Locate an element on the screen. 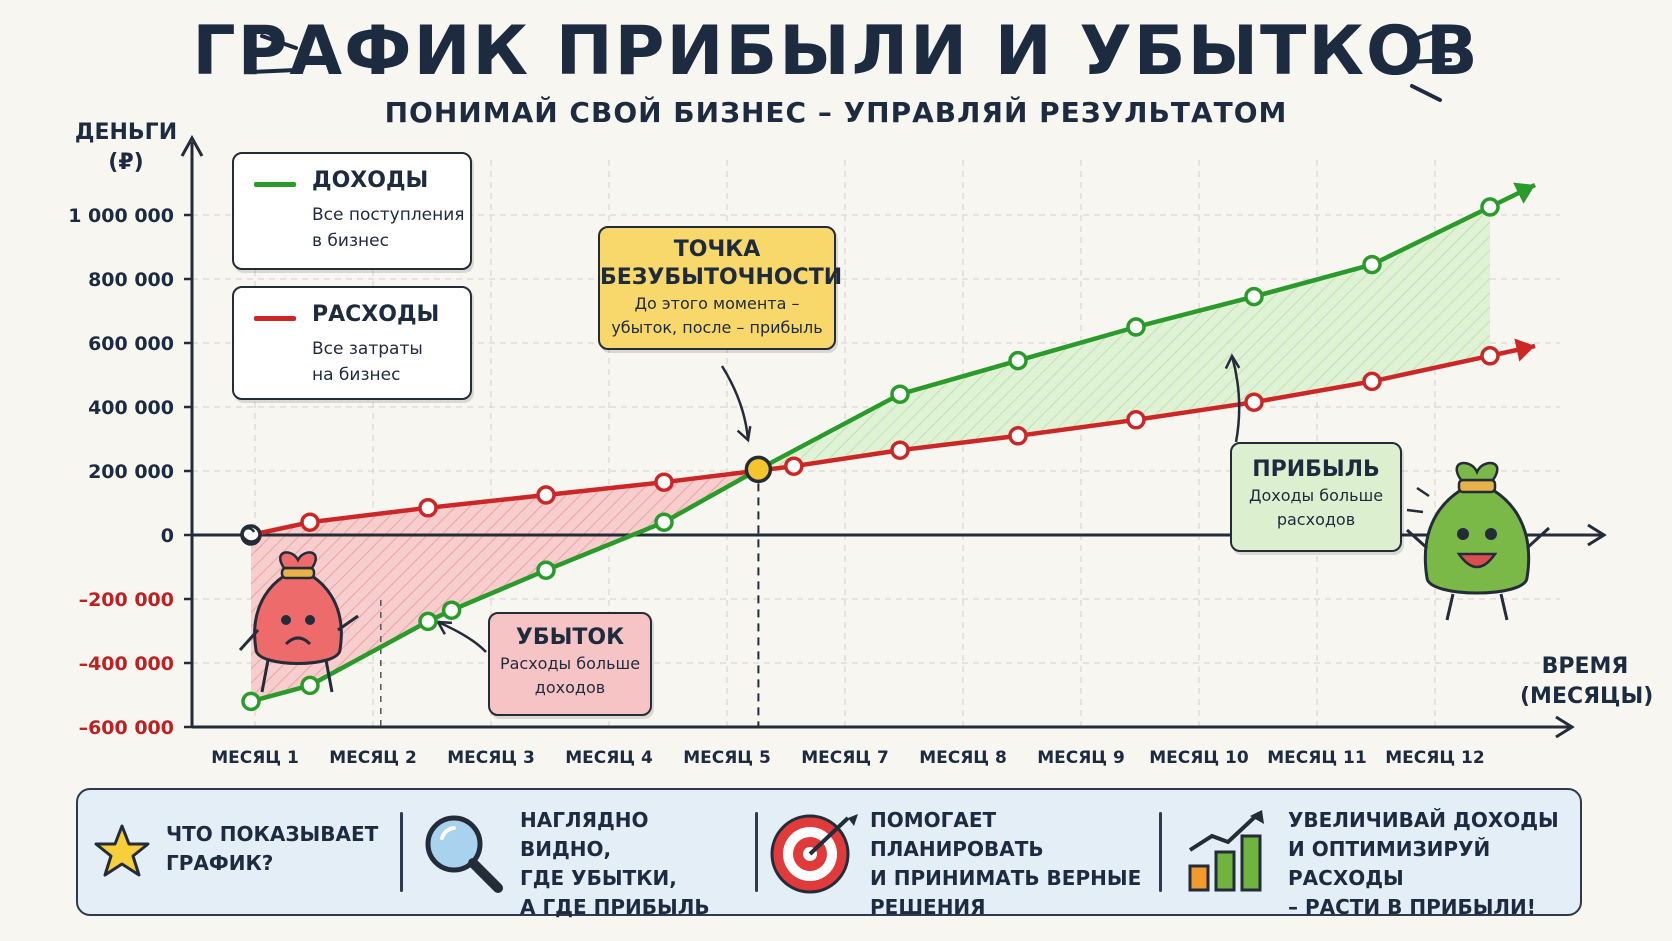  y-axis-label: ДЕНЬГИ (₽) is located at coordinates (126, 147).